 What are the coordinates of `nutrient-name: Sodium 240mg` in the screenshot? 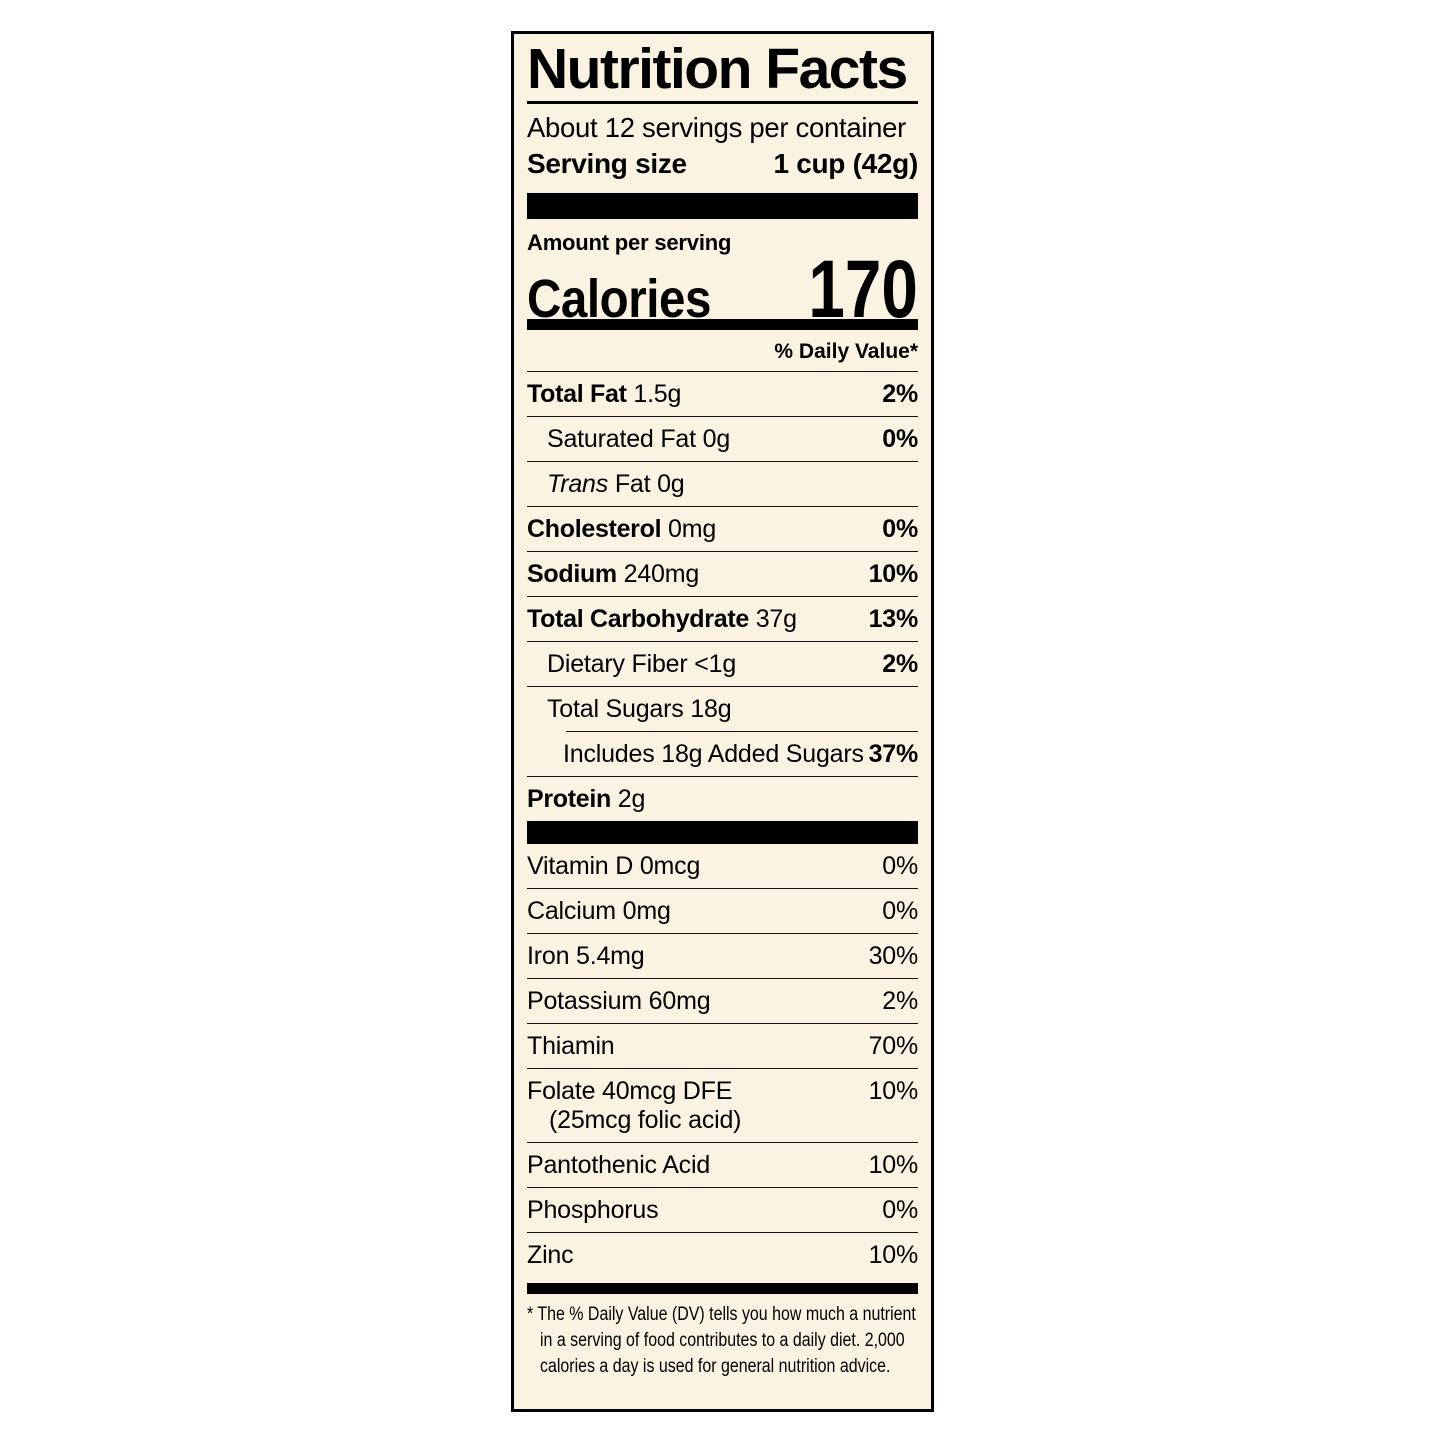 It's located at (613, 573).